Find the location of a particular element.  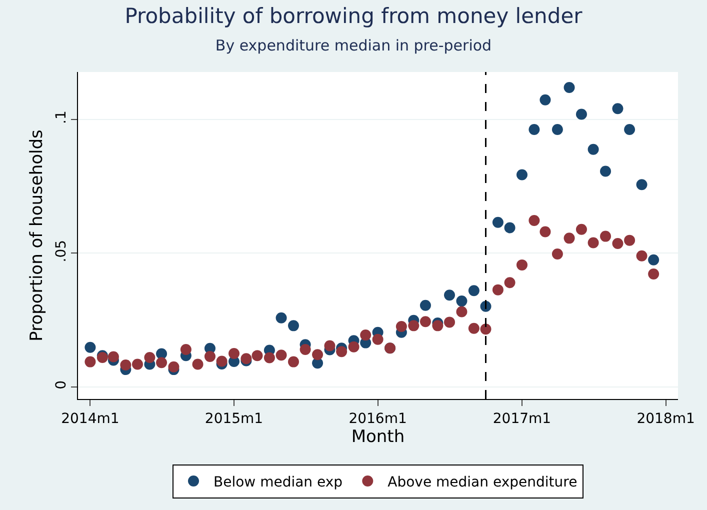

legend-label: Below median exp is located at coordinates (278, 482).